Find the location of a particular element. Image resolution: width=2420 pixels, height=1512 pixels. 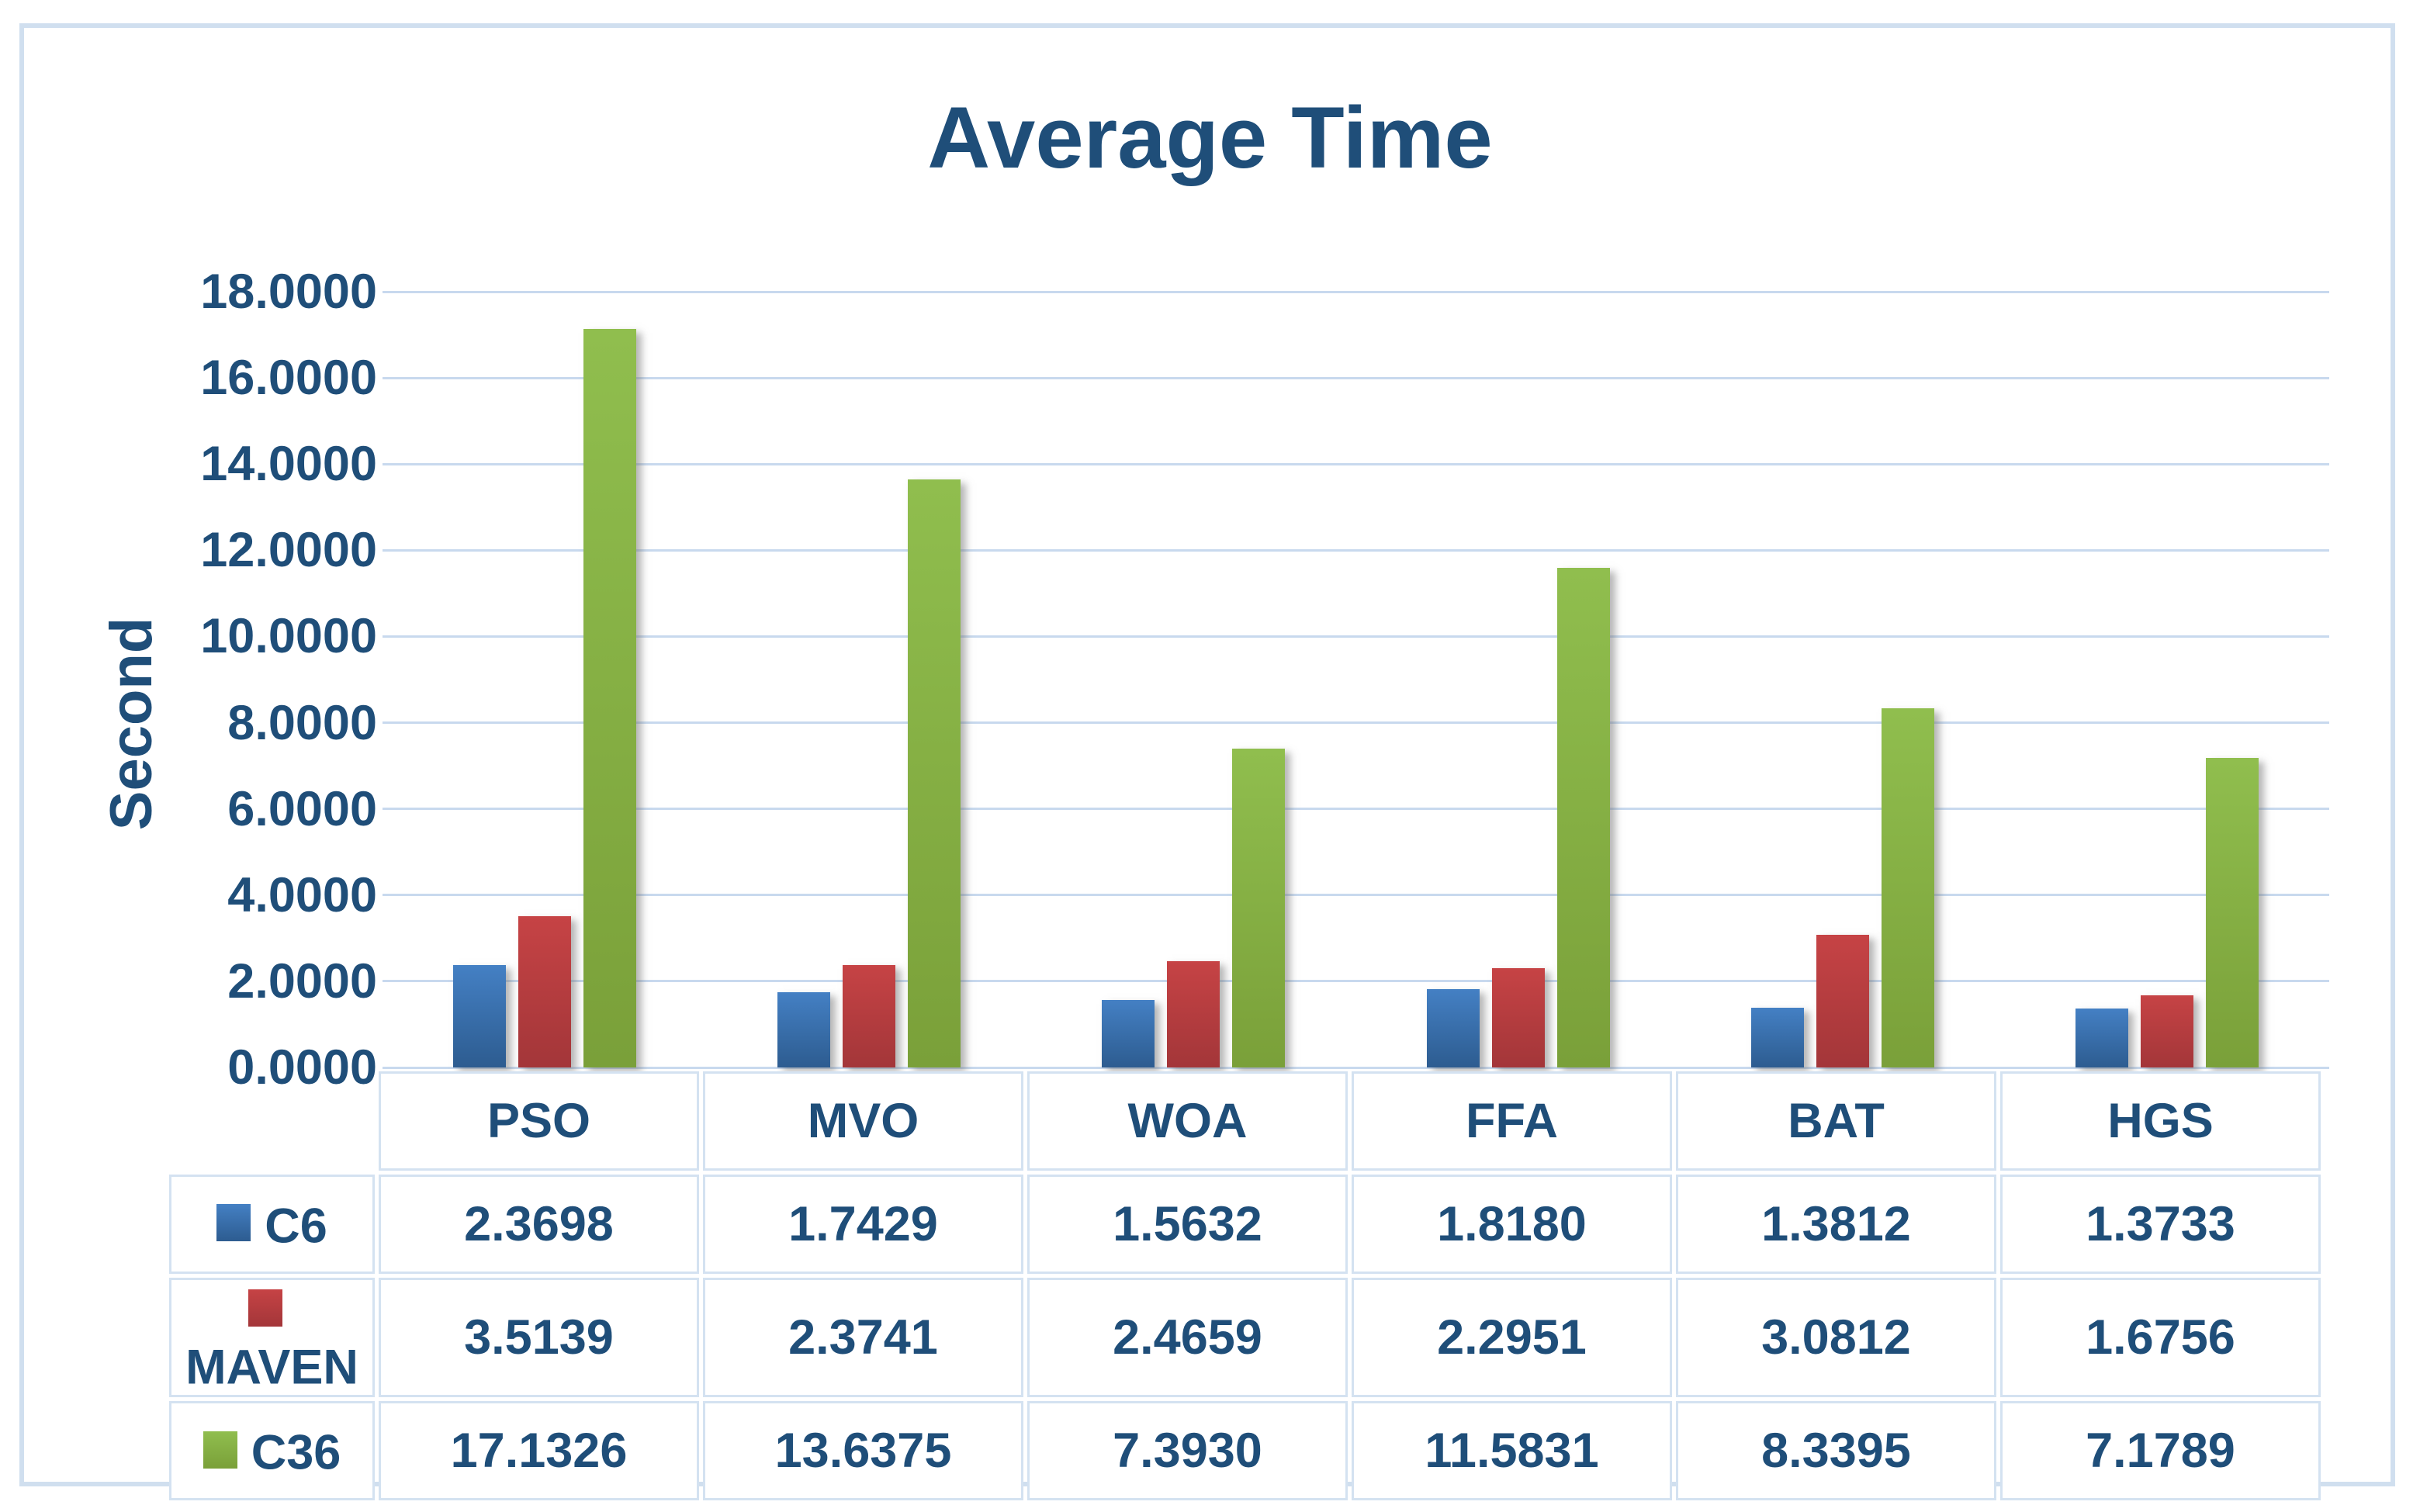

value-cell: 3.0812 is located at coordinates (1836, 1338).